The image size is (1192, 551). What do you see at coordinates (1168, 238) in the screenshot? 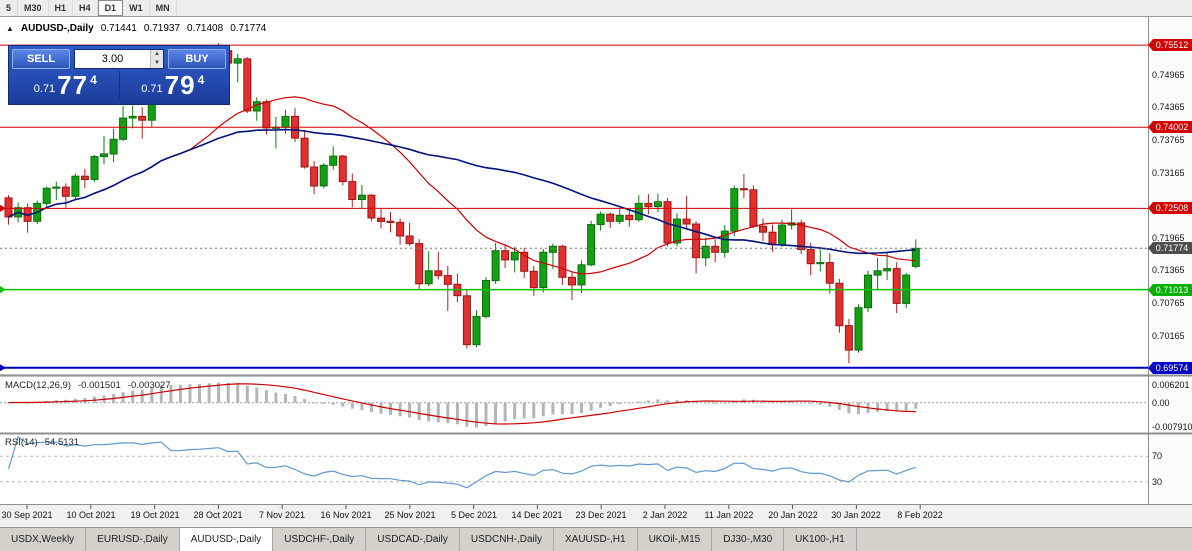
I see `price-axis-tick: 0.71965` at bounding box center [1168, 238].